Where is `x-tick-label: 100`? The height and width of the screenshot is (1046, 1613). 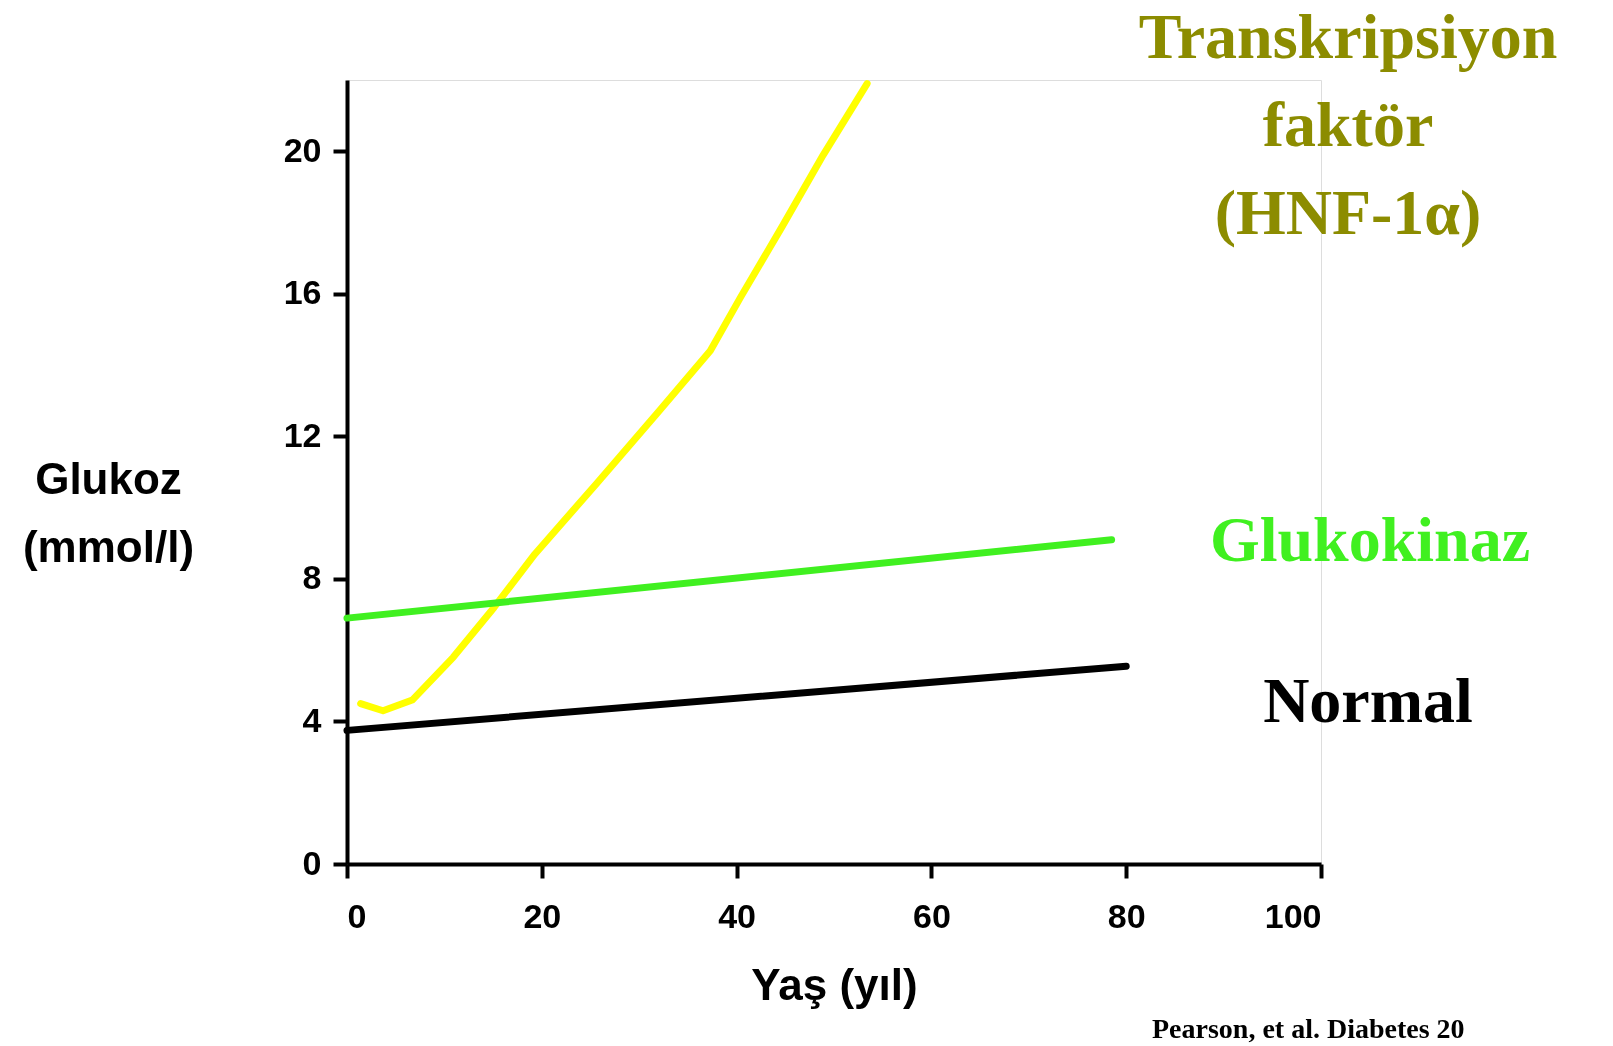
x-tick-label: 100 is located at coordinates (1293, 915).